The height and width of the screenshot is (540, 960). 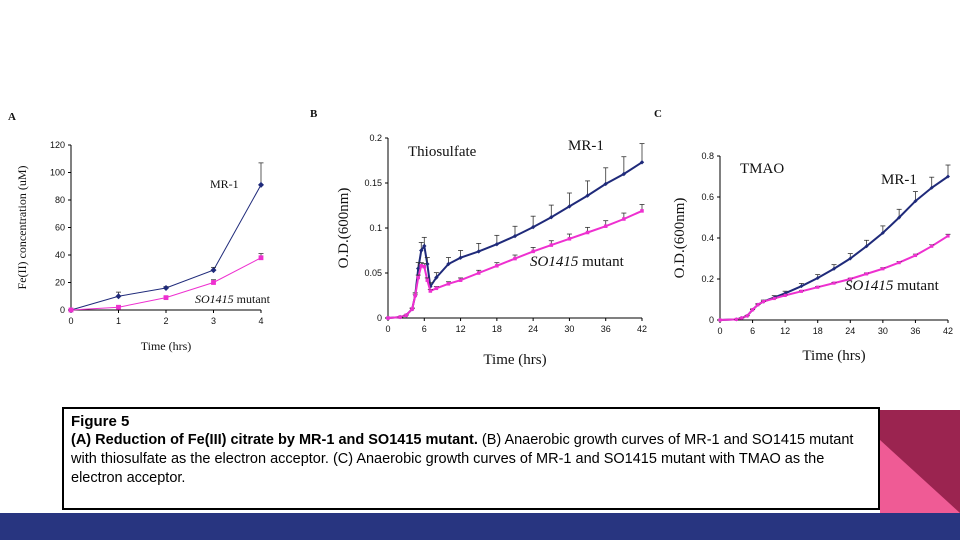 I want to click on y-tick-label: 100, so click(x=57, y=173).